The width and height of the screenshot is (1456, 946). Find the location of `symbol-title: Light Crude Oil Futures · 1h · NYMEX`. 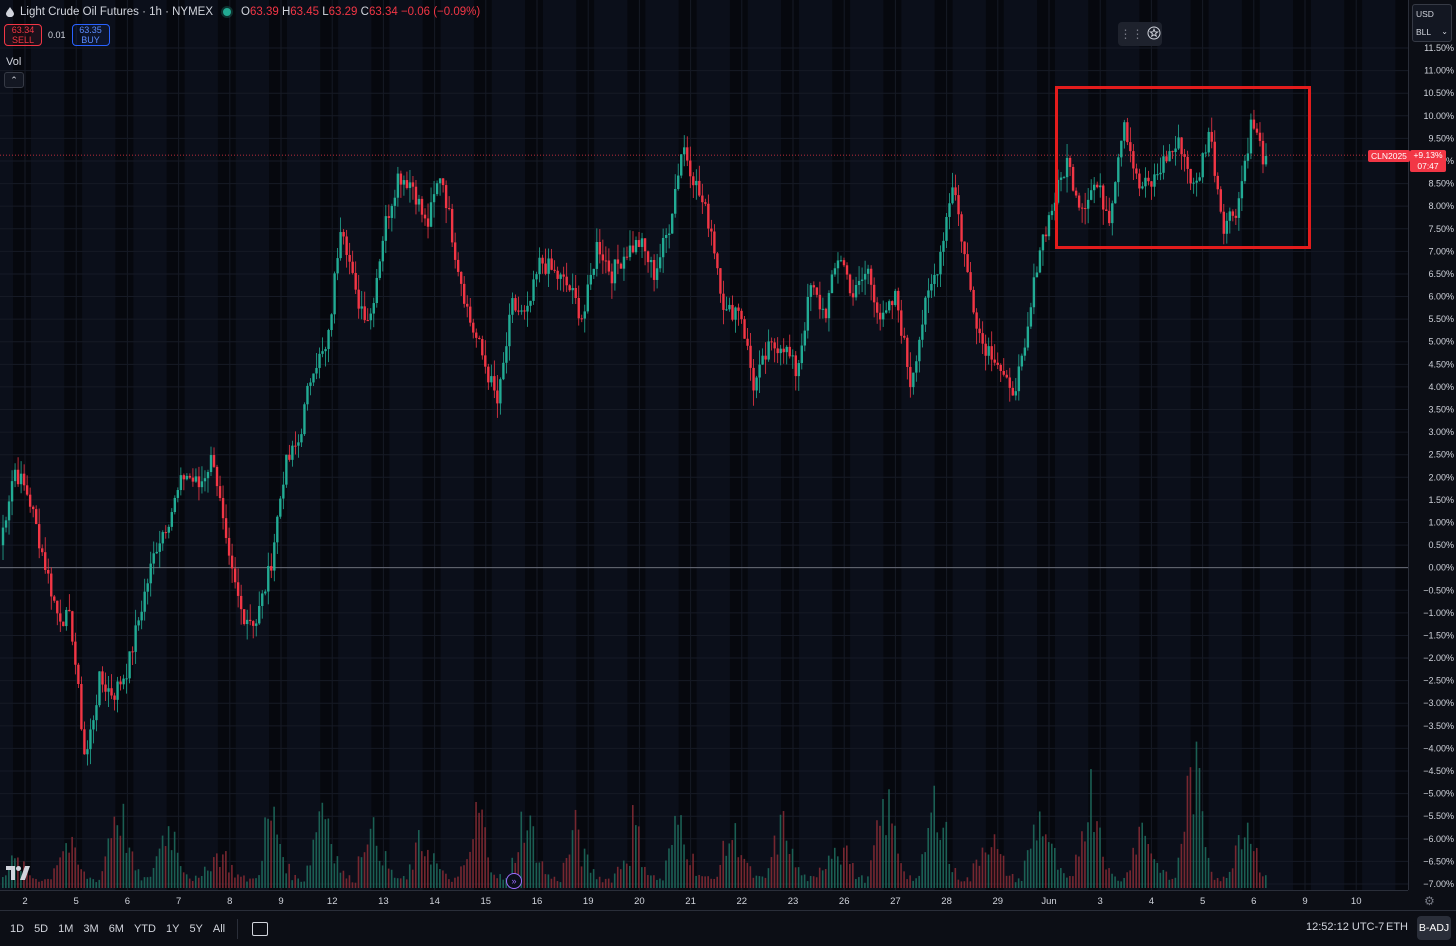

symbol-title: Light Crude Oil Futures · 1h · NYMEX is located at coordinates (117, 12).